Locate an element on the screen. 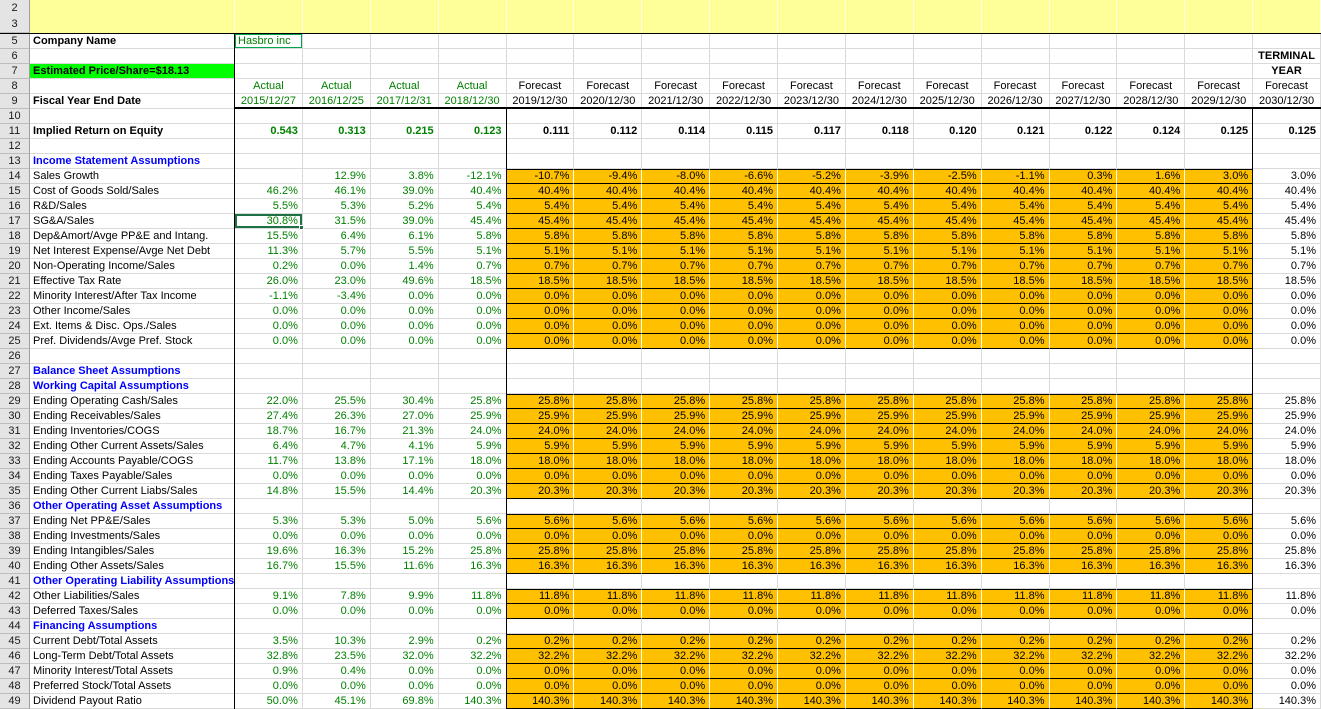  row-header-23: 23 is located at coordinates (15, 311).